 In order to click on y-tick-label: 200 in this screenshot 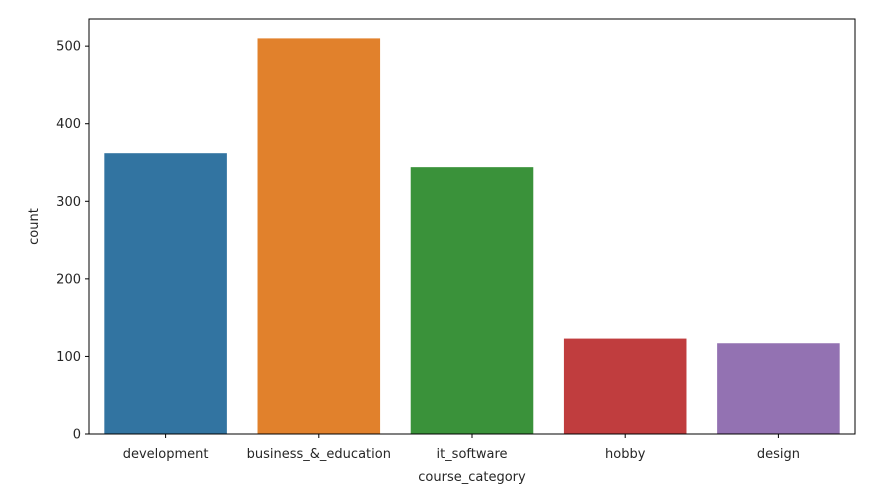, I will do `click(68, 279)`.